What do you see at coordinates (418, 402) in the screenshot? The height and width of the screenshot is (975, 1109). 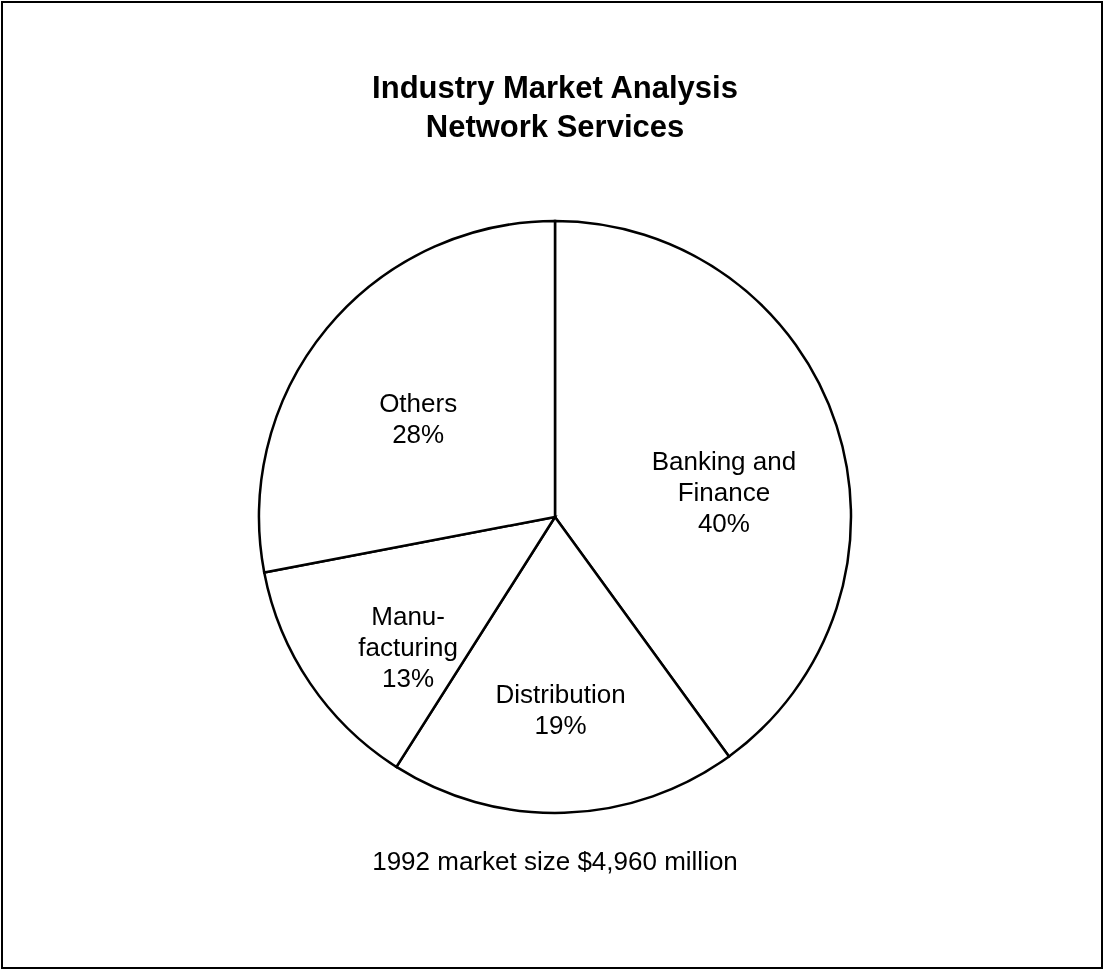 I see `slice-label: Others` at bounding box center [418, 402].